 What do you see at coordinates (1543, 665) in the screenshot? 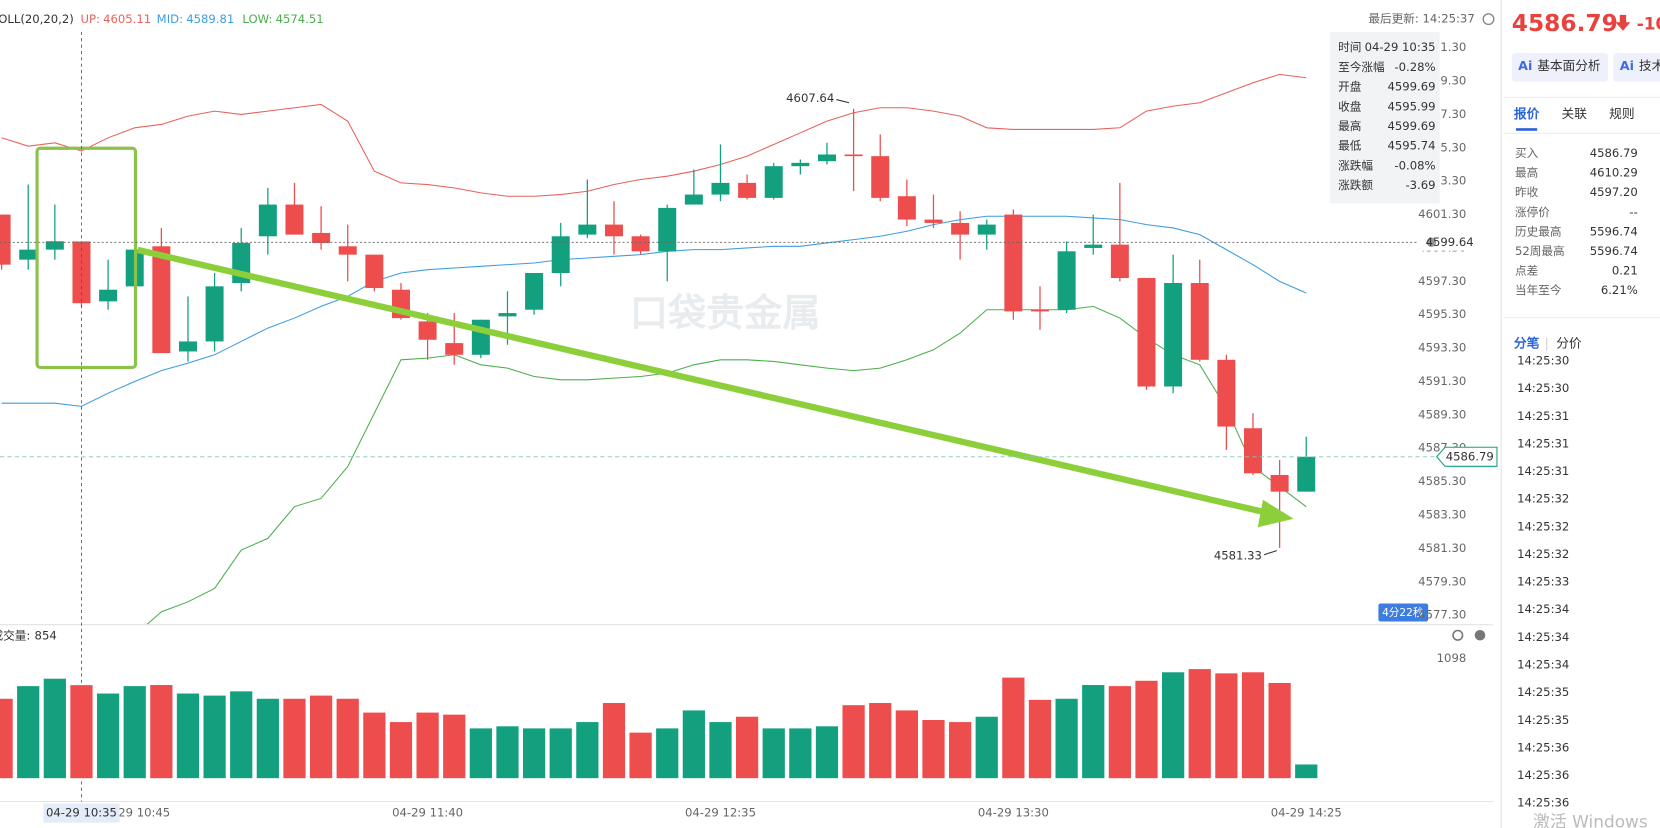
I see `trade-time: 14:25:34` at bounding box center [1543, 665].